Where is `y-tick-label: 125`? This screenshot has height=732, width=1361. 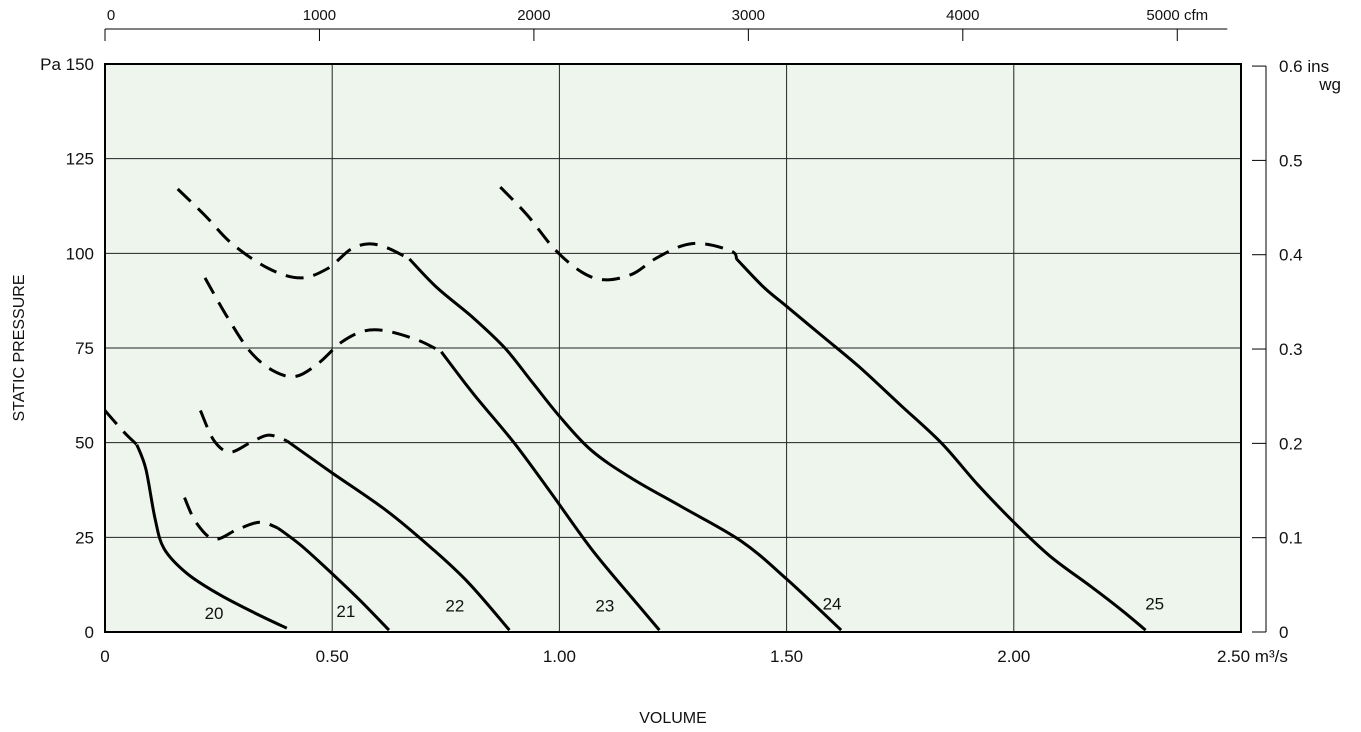
y-tick-label: 125 is located at coordinates (80, 159).